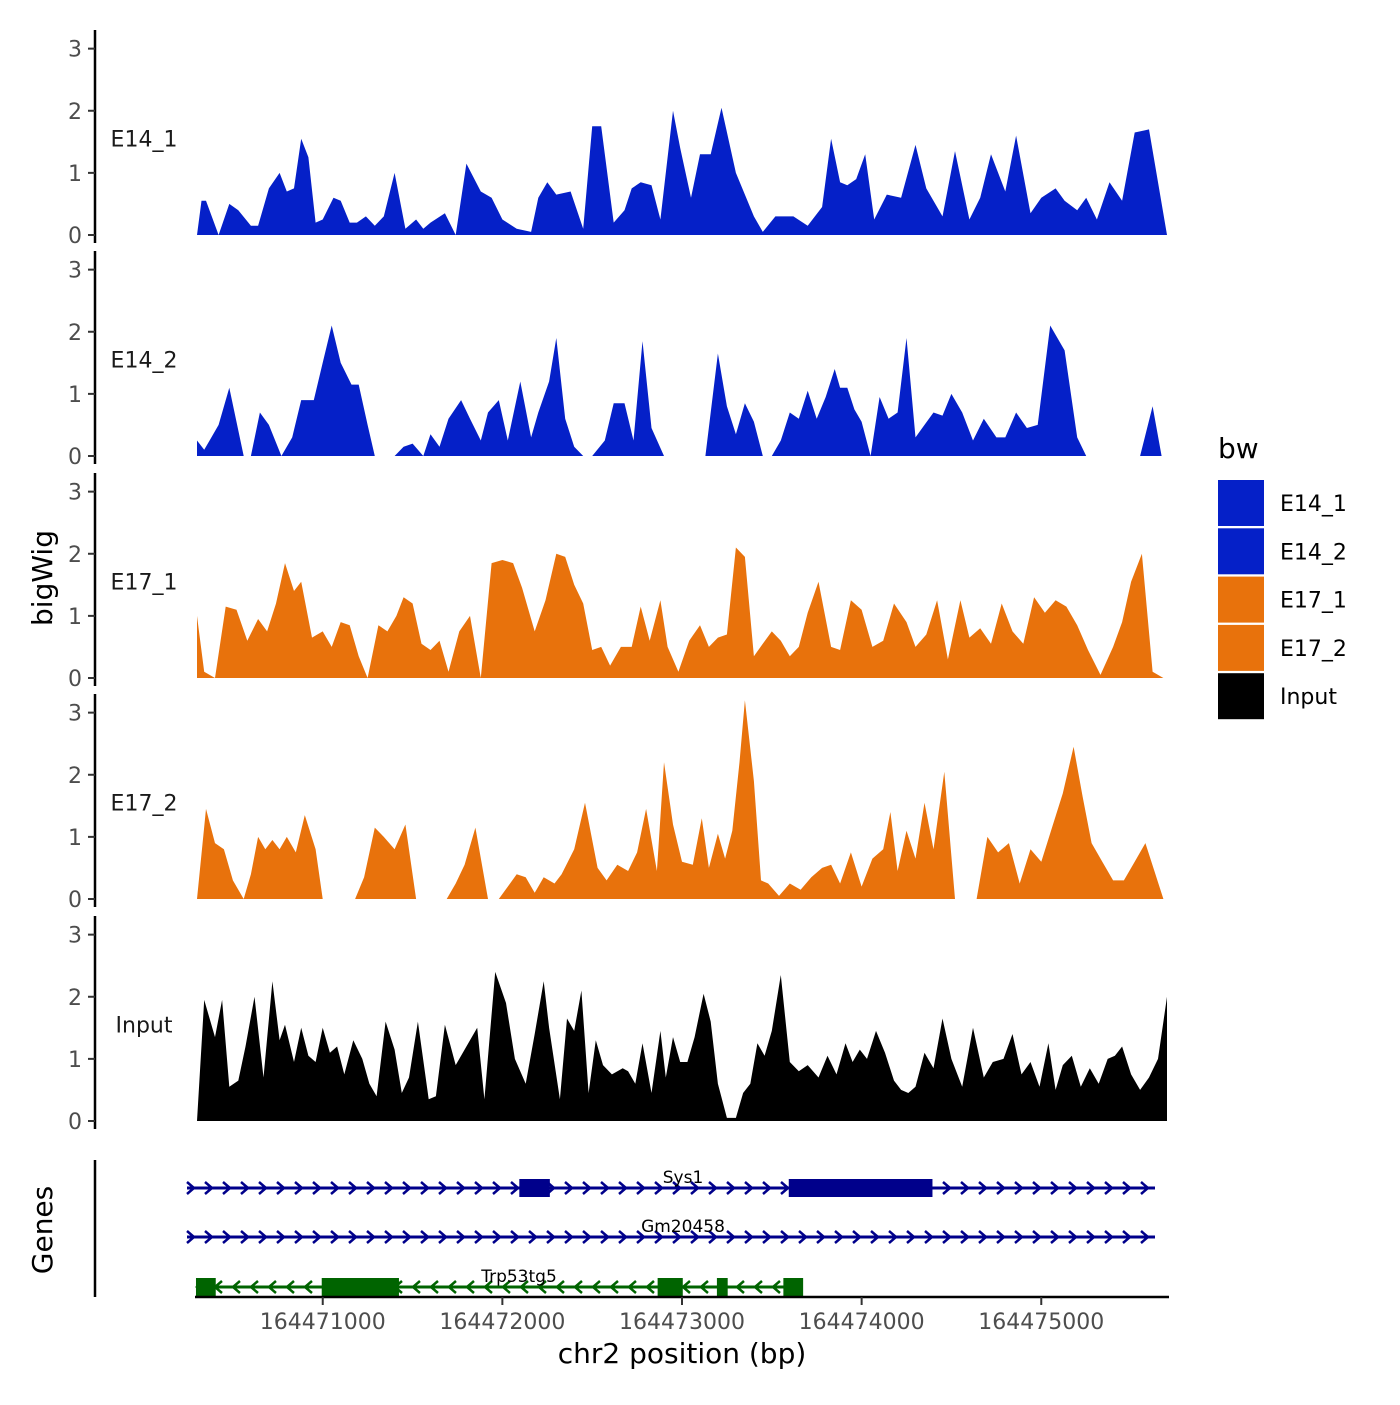 The image size is (1400, 1405). Describe the element at coordinates (1313, 649) in the screenshot. I see `legend-label: E17_2` at that location.